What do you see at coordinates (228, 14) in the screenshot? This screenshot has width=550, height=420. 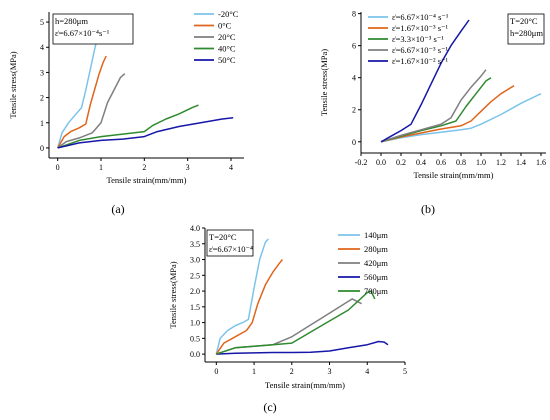 I see `legend-label: -20°C` at bounding box center [228, 14].